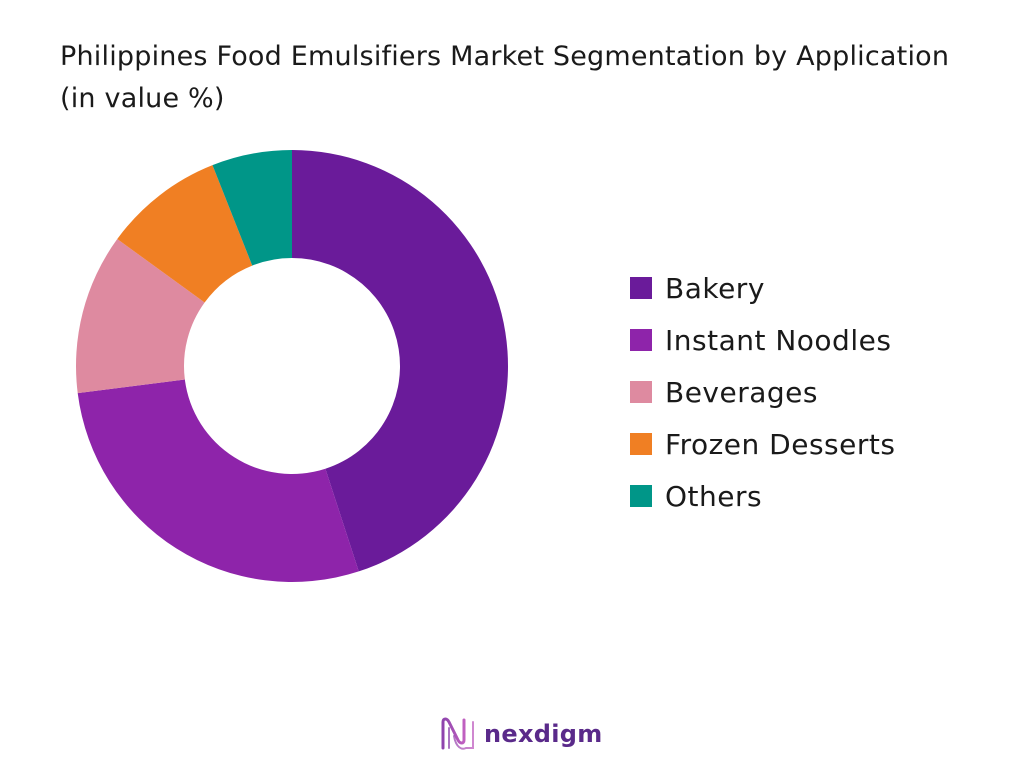 The height and width of the screenshot is (768, 1024). What do you see at coordinates (543, 734) in the screenshot?
I see `brand-name: nexdigm` at bounding box center [543, 734].